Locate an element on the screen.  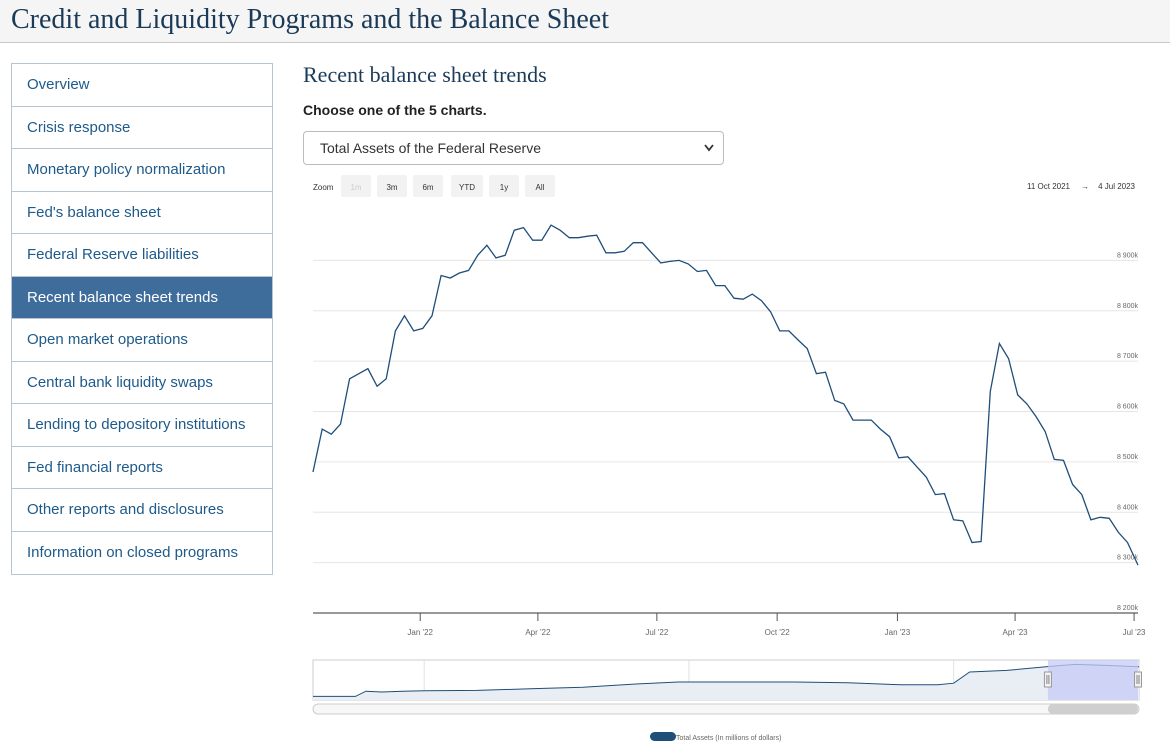
zoom-button-label: YTD is located at coordinates (467, 187).